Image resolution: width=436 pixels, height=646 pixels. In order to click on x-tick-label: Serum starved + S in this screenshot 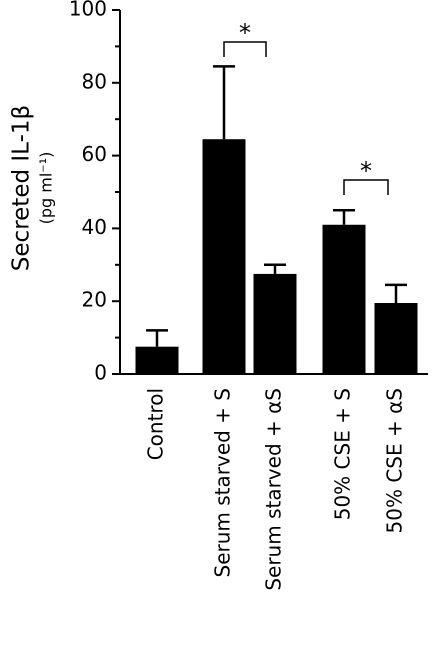, I will do `click(223, 482)`.